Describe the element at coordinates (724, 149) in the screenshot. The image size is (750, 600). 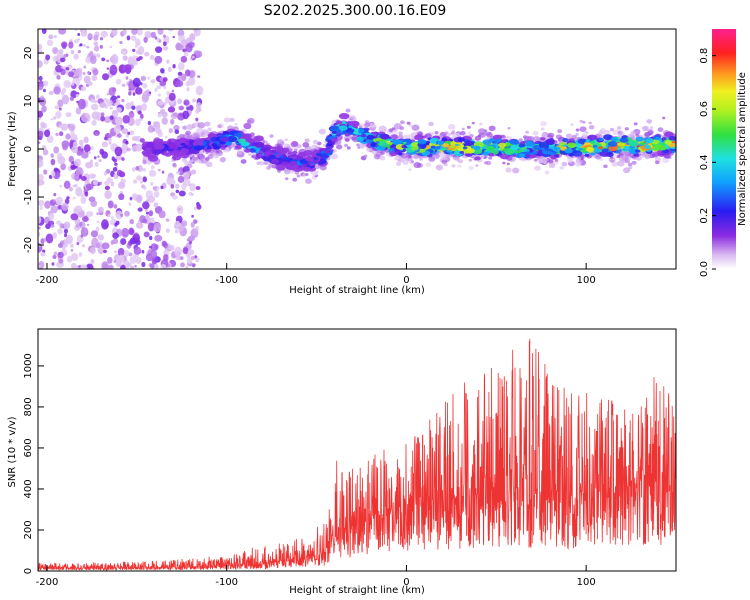
I see `colorbar-gradient` at that location.